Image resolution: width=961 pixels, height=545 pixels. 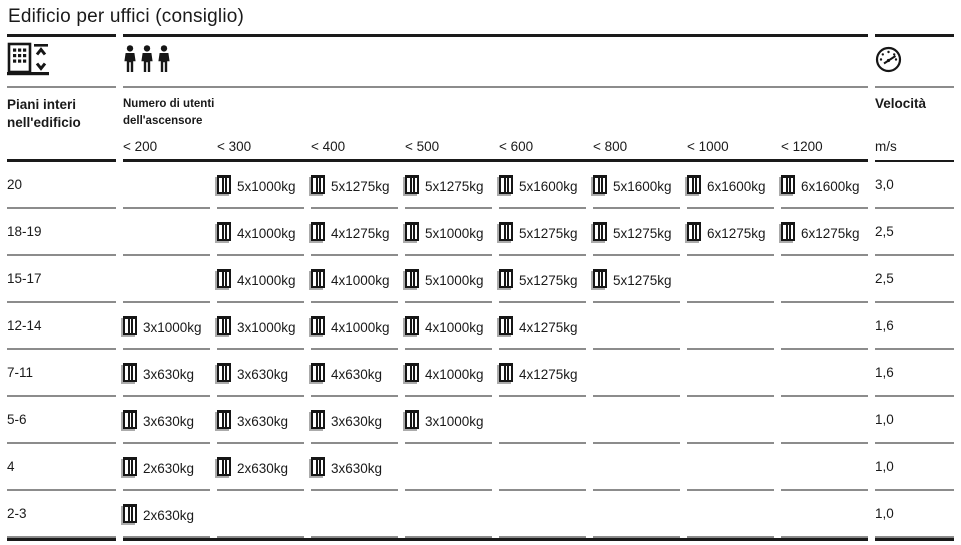 I want to click on building-floors-icon, so click(x=28, y=61).